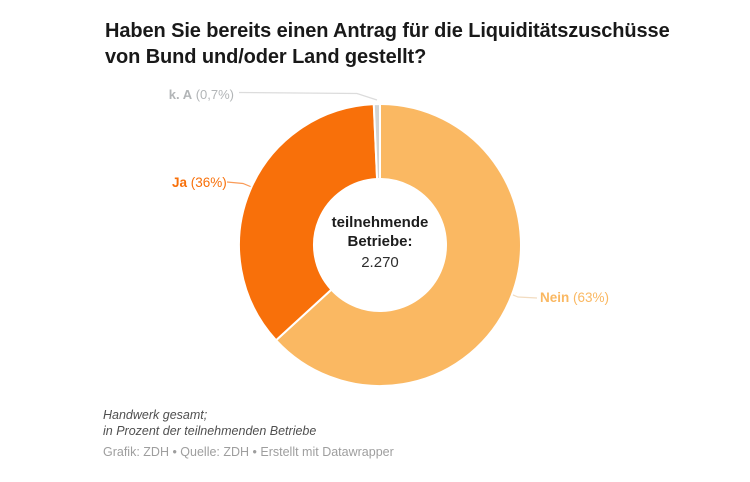 This screenshot has width=750, height=482. What do you see at coordinates (155, 415) in the screenshot?
I see `footer-note-line1: Handwerk gesamt;` at bounding box center [155, 415].